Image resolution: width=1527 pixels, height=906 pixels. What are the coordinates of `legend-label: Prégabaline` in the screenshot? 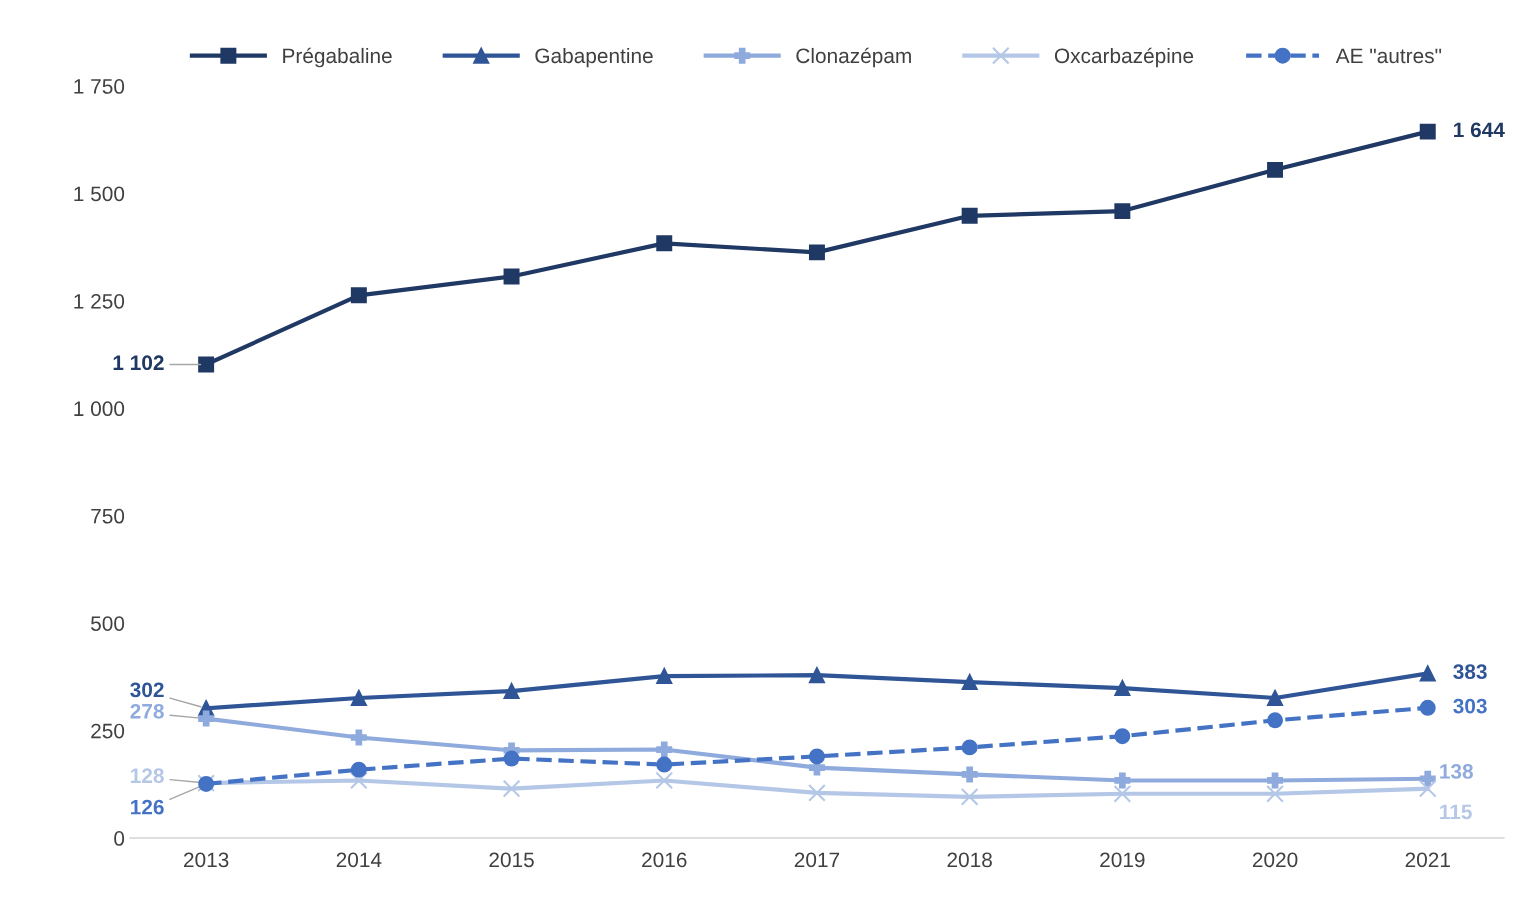 It's located at (337, 57).